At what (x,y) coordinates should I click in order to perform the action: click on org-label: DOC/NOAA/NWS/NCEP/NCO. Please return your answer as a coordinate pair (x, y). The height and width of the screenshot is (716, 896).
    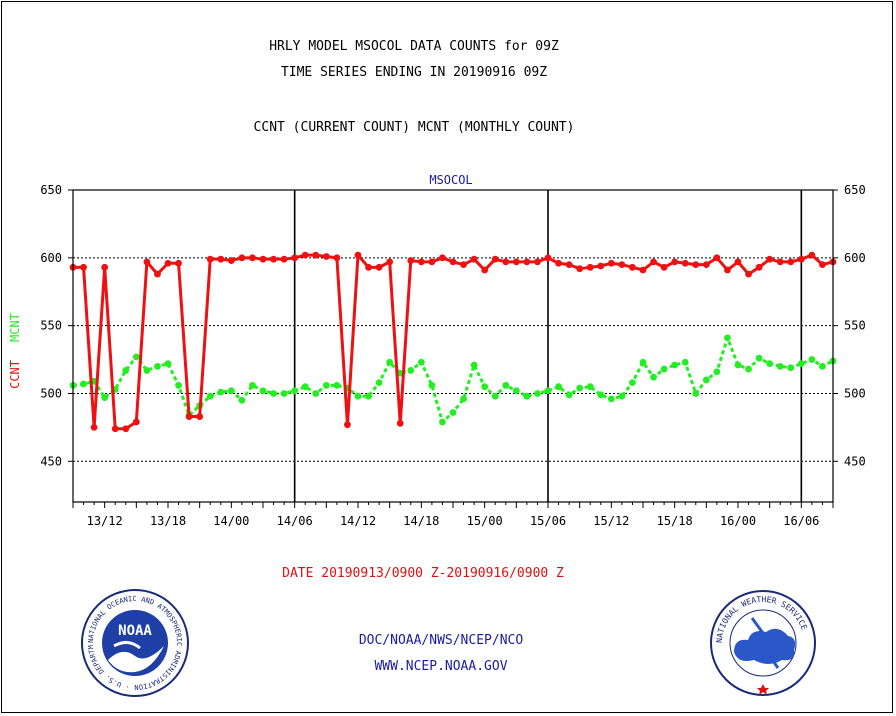
    Looking at the image, I should click on (441, 640).